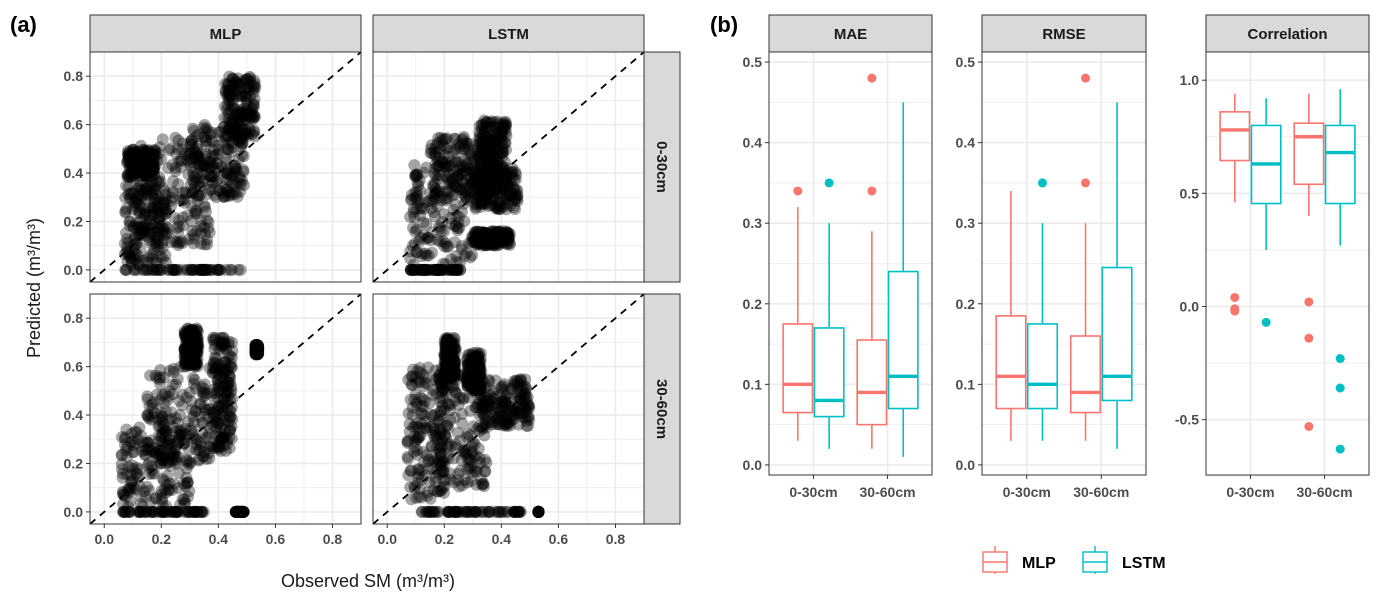 The image size is (1386, 601). Describe the element at coordinates (74, 76) in the screenshot. I see `y-tick-label: 0.8` at that location.